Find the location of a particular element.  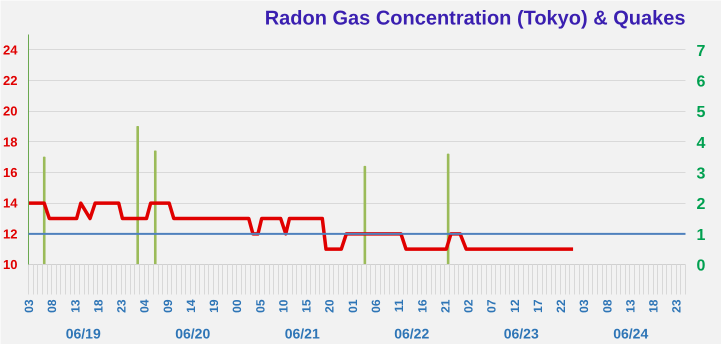

x-tick-label: 14 is located at coordinates (191, 306).